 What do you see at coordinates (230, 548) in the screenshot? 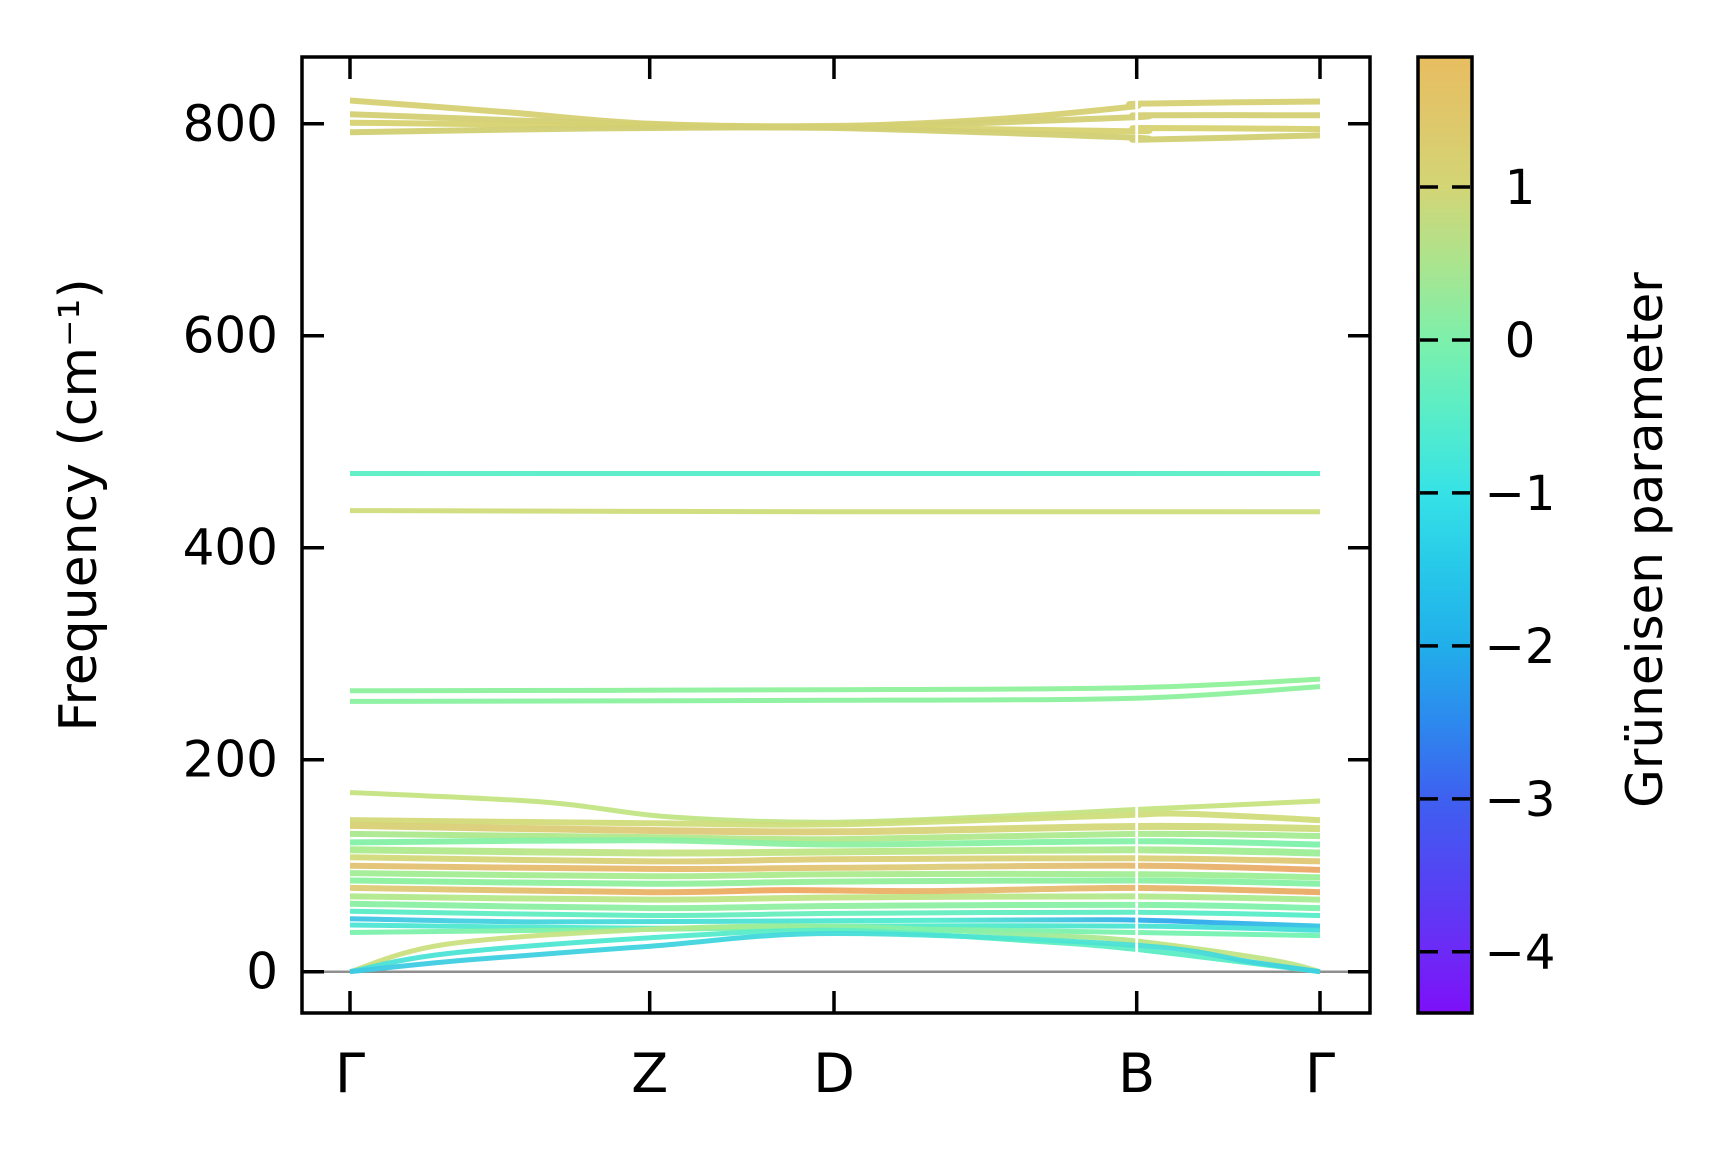
I see `y-tick-label: 400` at bounding box center [230, 548].